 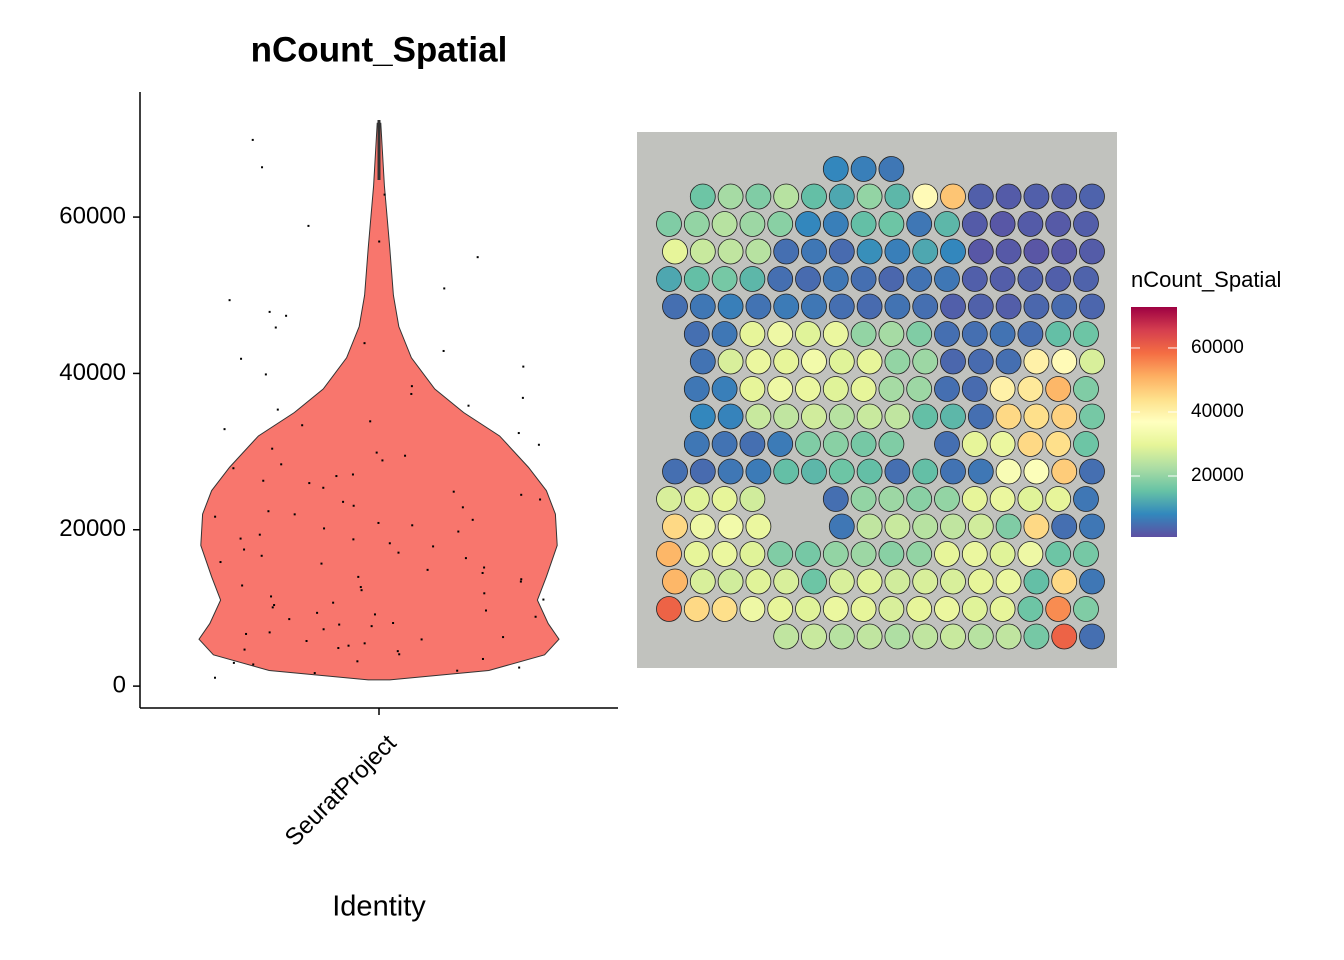 What do you see at coordinates (379, 907) in the screenshot?
I see `x-axis-title: Identity` at bounding box center [379, 907].